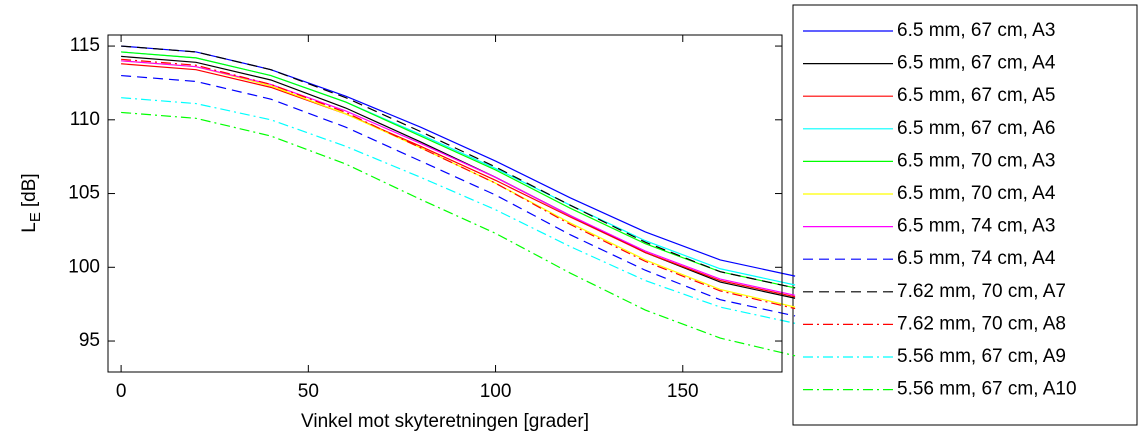  What do you see at coordinates (976, 30) in the screenshot?
I see `legend-label: 6.5 mm, 67 cm, A3` at bounding box center [976, 30].